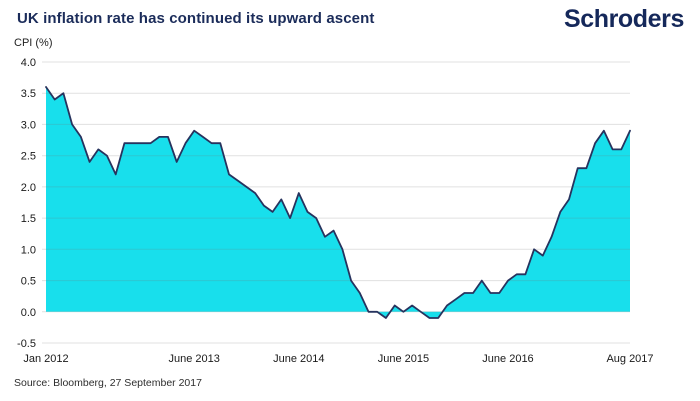 Image resolution: width=700 pixels, height=401 pixels. Describe the element at coordinates (28, 313) in the screenshot. I see `y-tick-label: 0.0` at that location.